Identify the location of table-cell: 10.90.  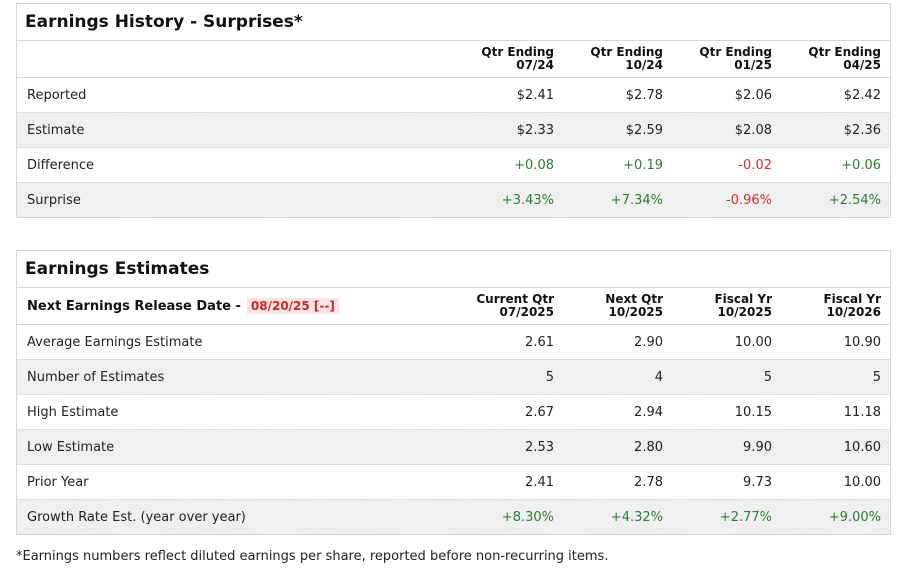
(862, 342).